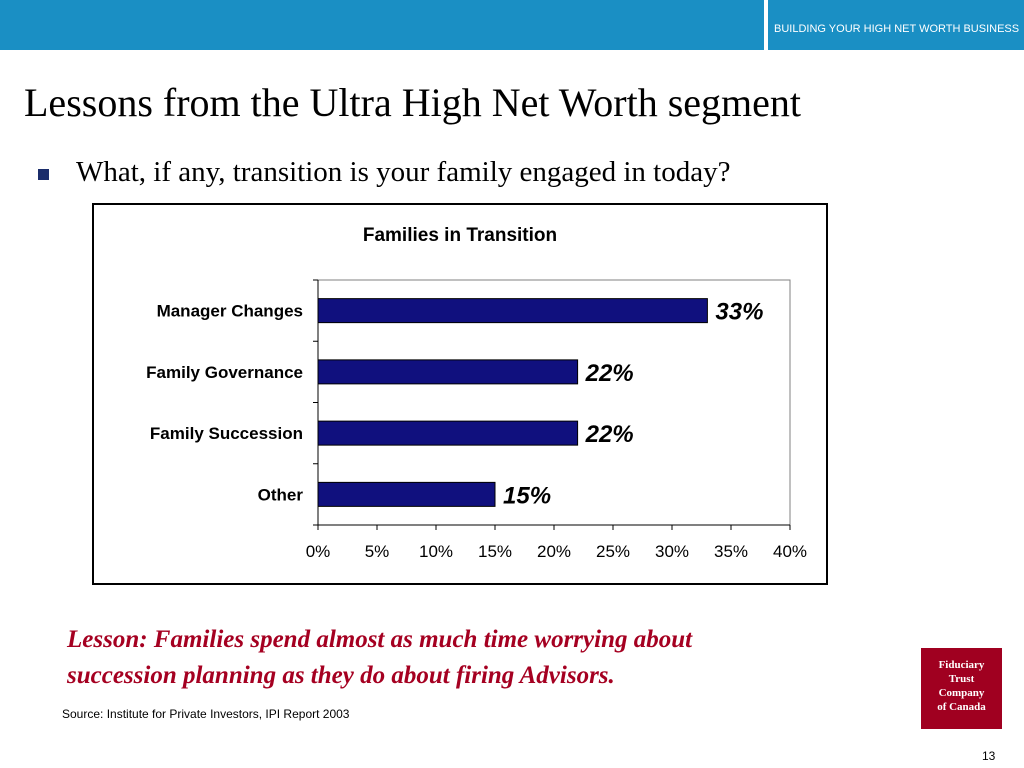 This screenshot has height=768, width=1024. Describe the element at coordinates (436, 551) in the screenshot. I see `x-tick-label: 10%` at that location.